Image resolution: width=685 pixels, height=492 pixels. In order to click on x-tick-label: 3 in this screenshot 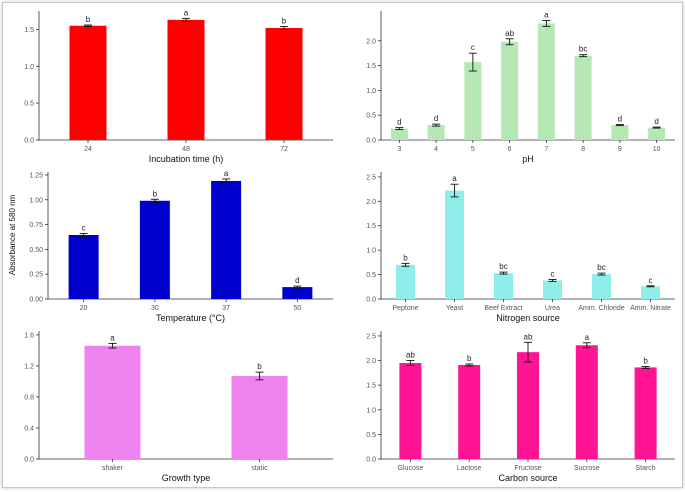, I will do `click(399, 149)`.